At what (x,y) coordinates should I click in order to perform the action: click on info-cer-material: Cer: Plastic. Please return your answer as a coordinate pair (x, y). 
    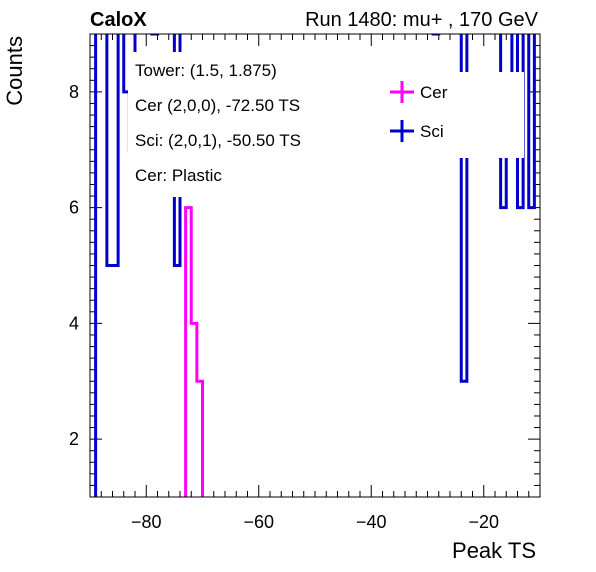
    Looking at the image, I should click on (178, 175).